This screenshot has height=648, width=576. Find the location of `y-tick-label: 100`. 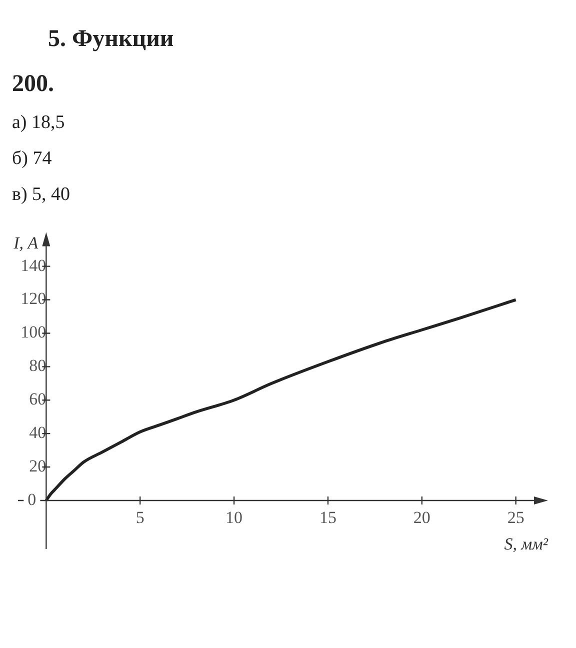

y-tick-label: 100 is located at coordinates (33, 332).